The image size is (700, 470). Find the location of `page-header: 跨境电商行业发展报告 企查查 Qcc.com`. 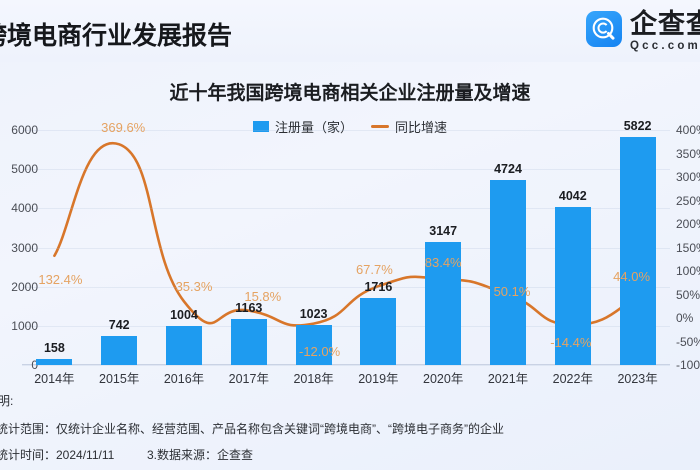

page-header: 跨境电商行业发展报告 企查查 Qcc.com is located at coordinates (350, 31).